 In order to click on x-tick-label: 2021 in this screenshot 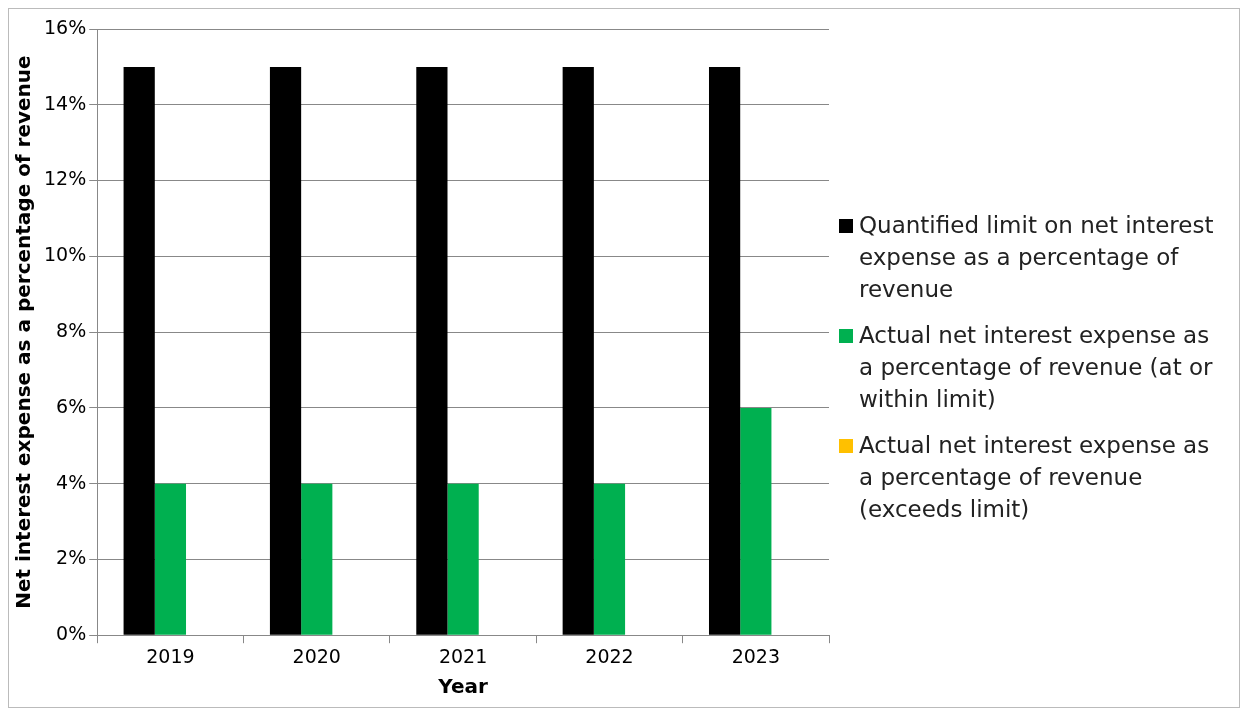, I will do `click(463, 655)`.